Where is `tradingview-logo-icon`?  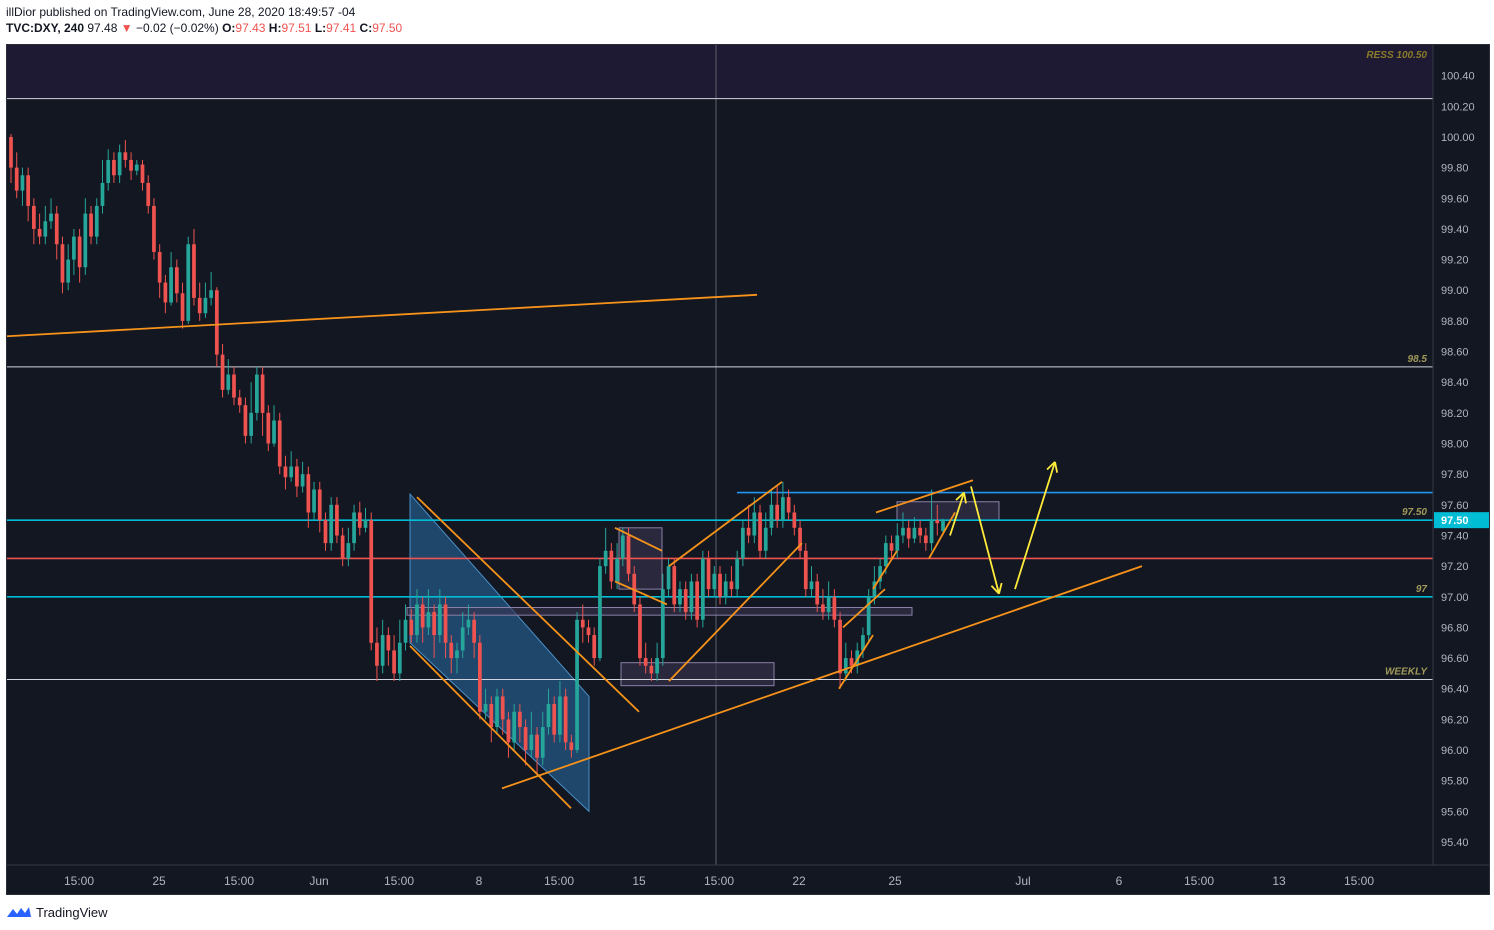 tradingview-logo-icon is located at coordinates (19, 912).